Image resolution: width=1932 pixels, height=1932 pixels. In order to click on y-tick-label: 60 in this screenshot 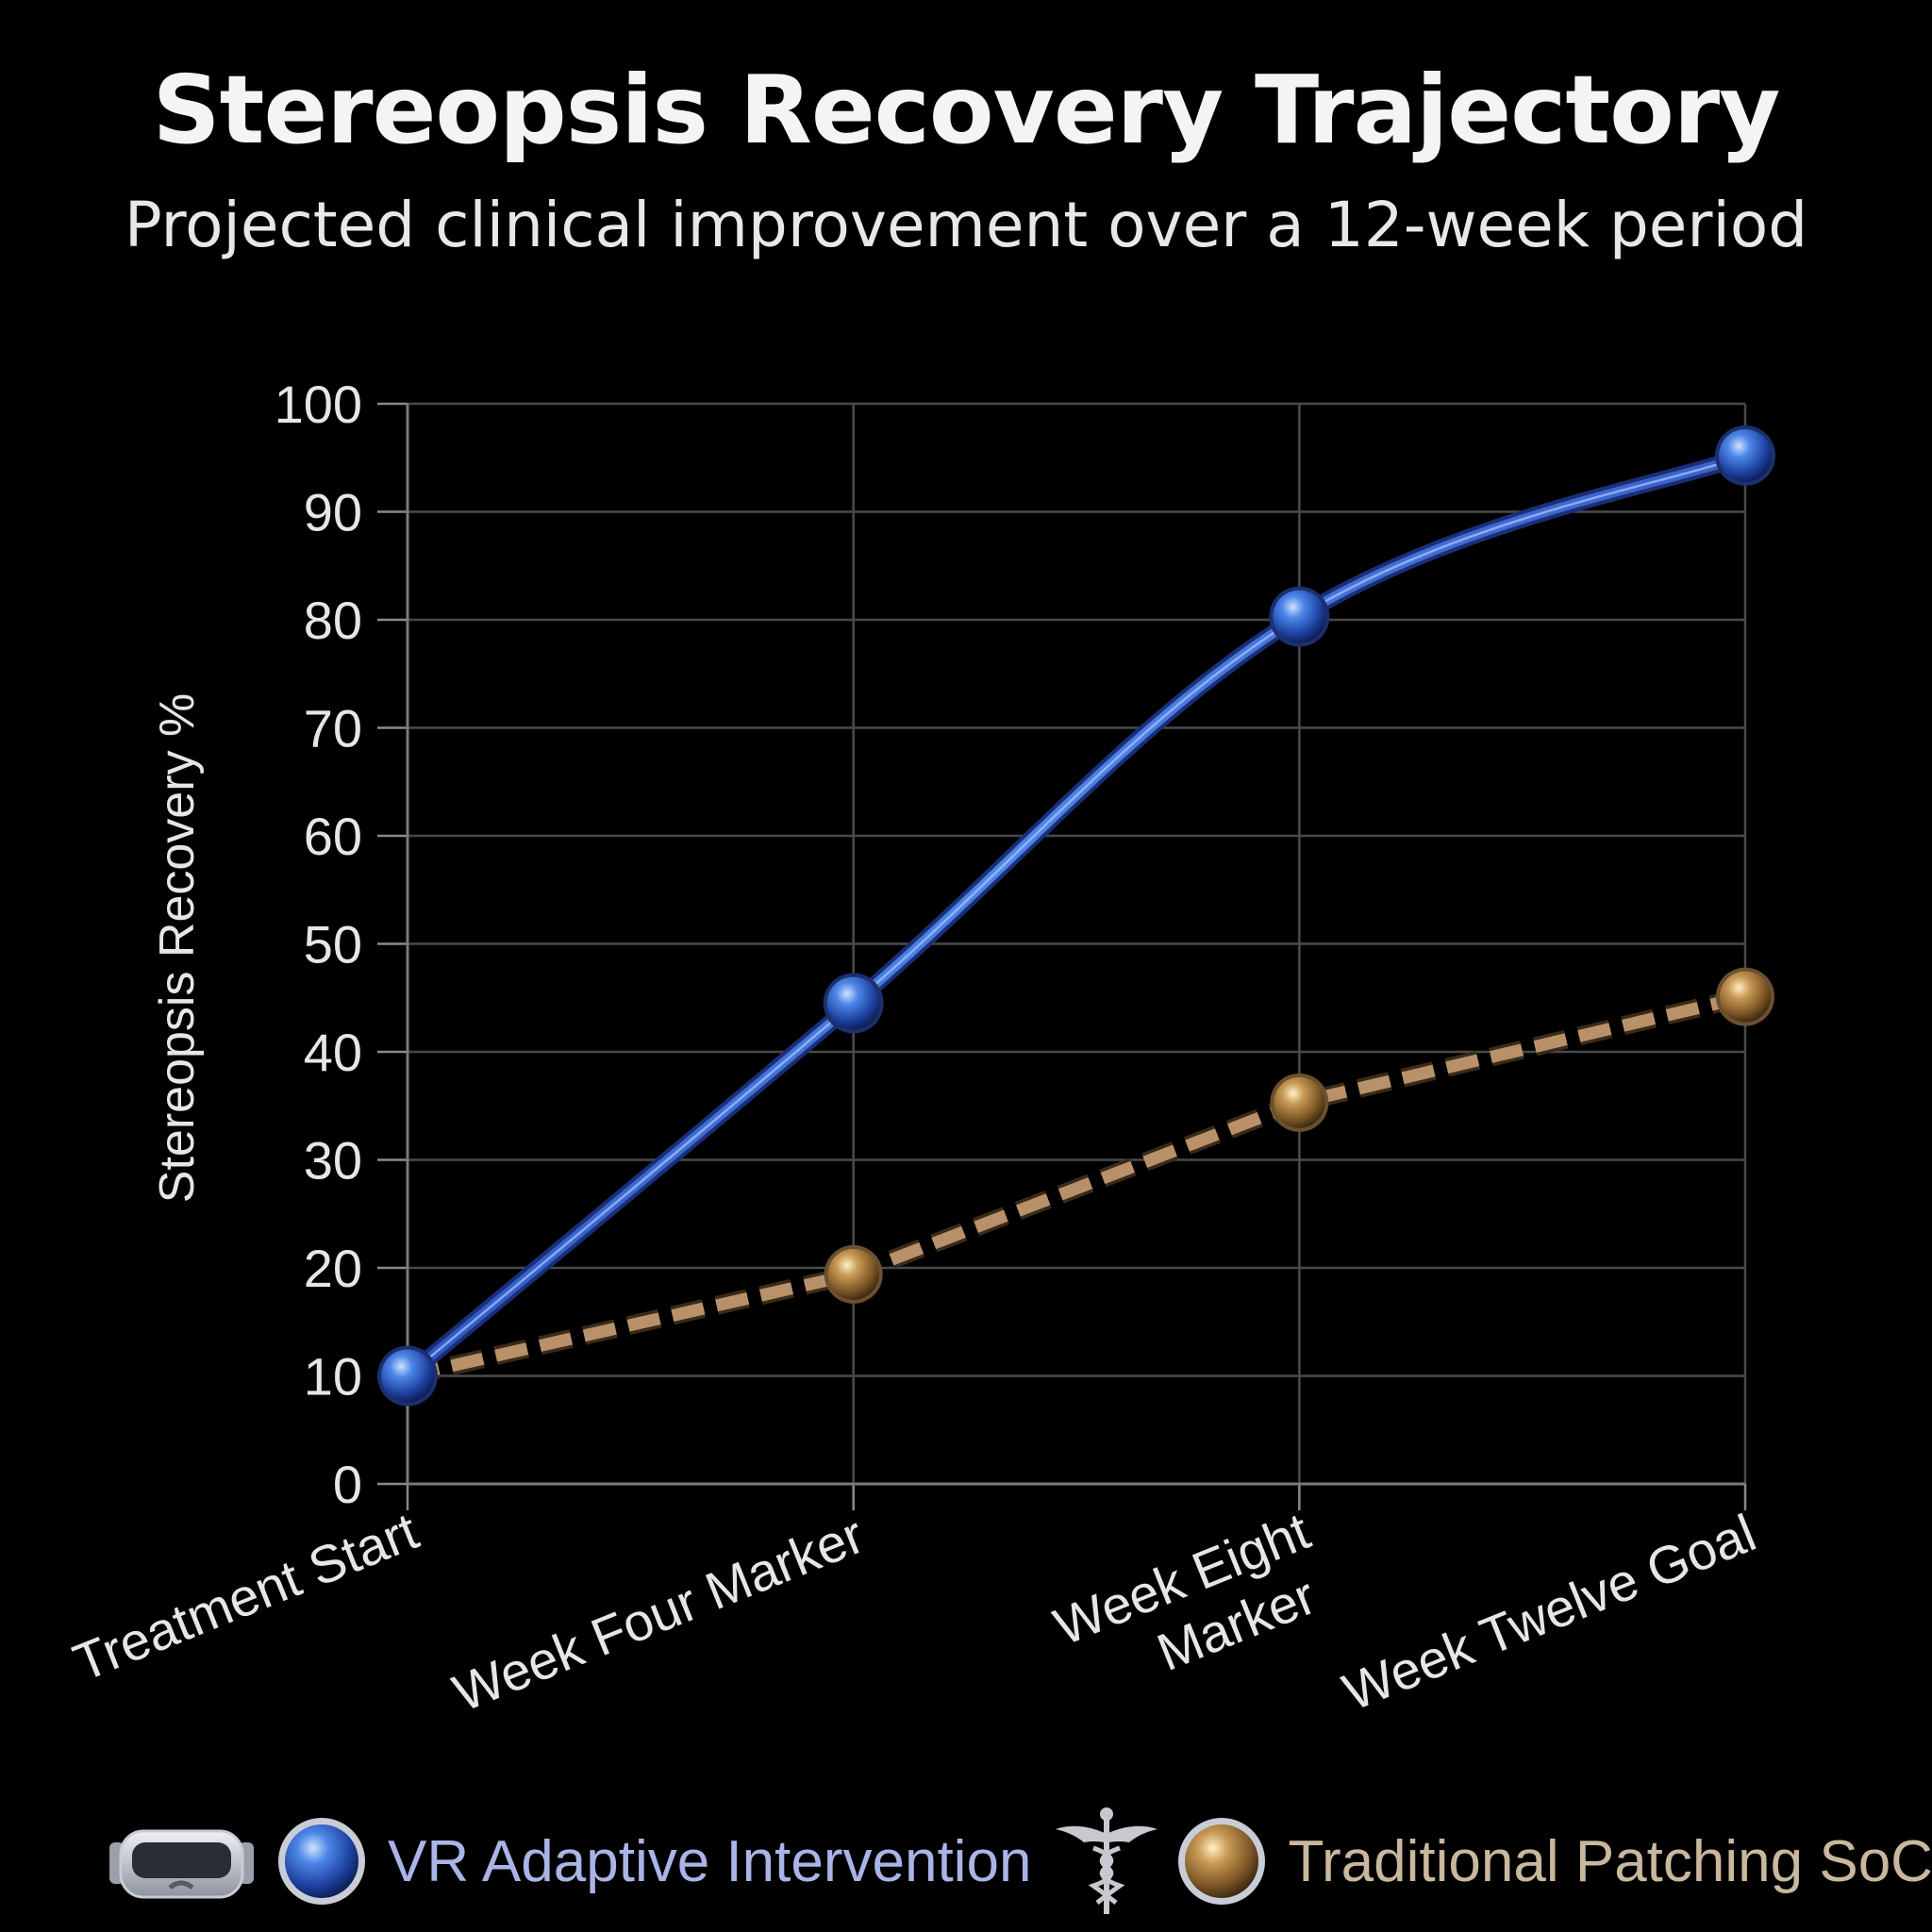, I will do `click(333, 837)`.